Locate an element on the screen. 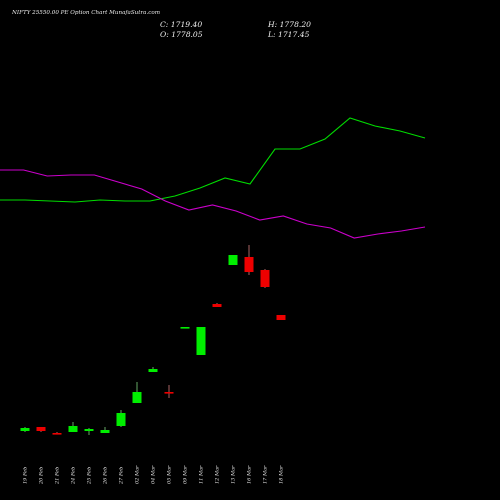  x-tick-label: 11 Mar is located at coordinates (202, 474).